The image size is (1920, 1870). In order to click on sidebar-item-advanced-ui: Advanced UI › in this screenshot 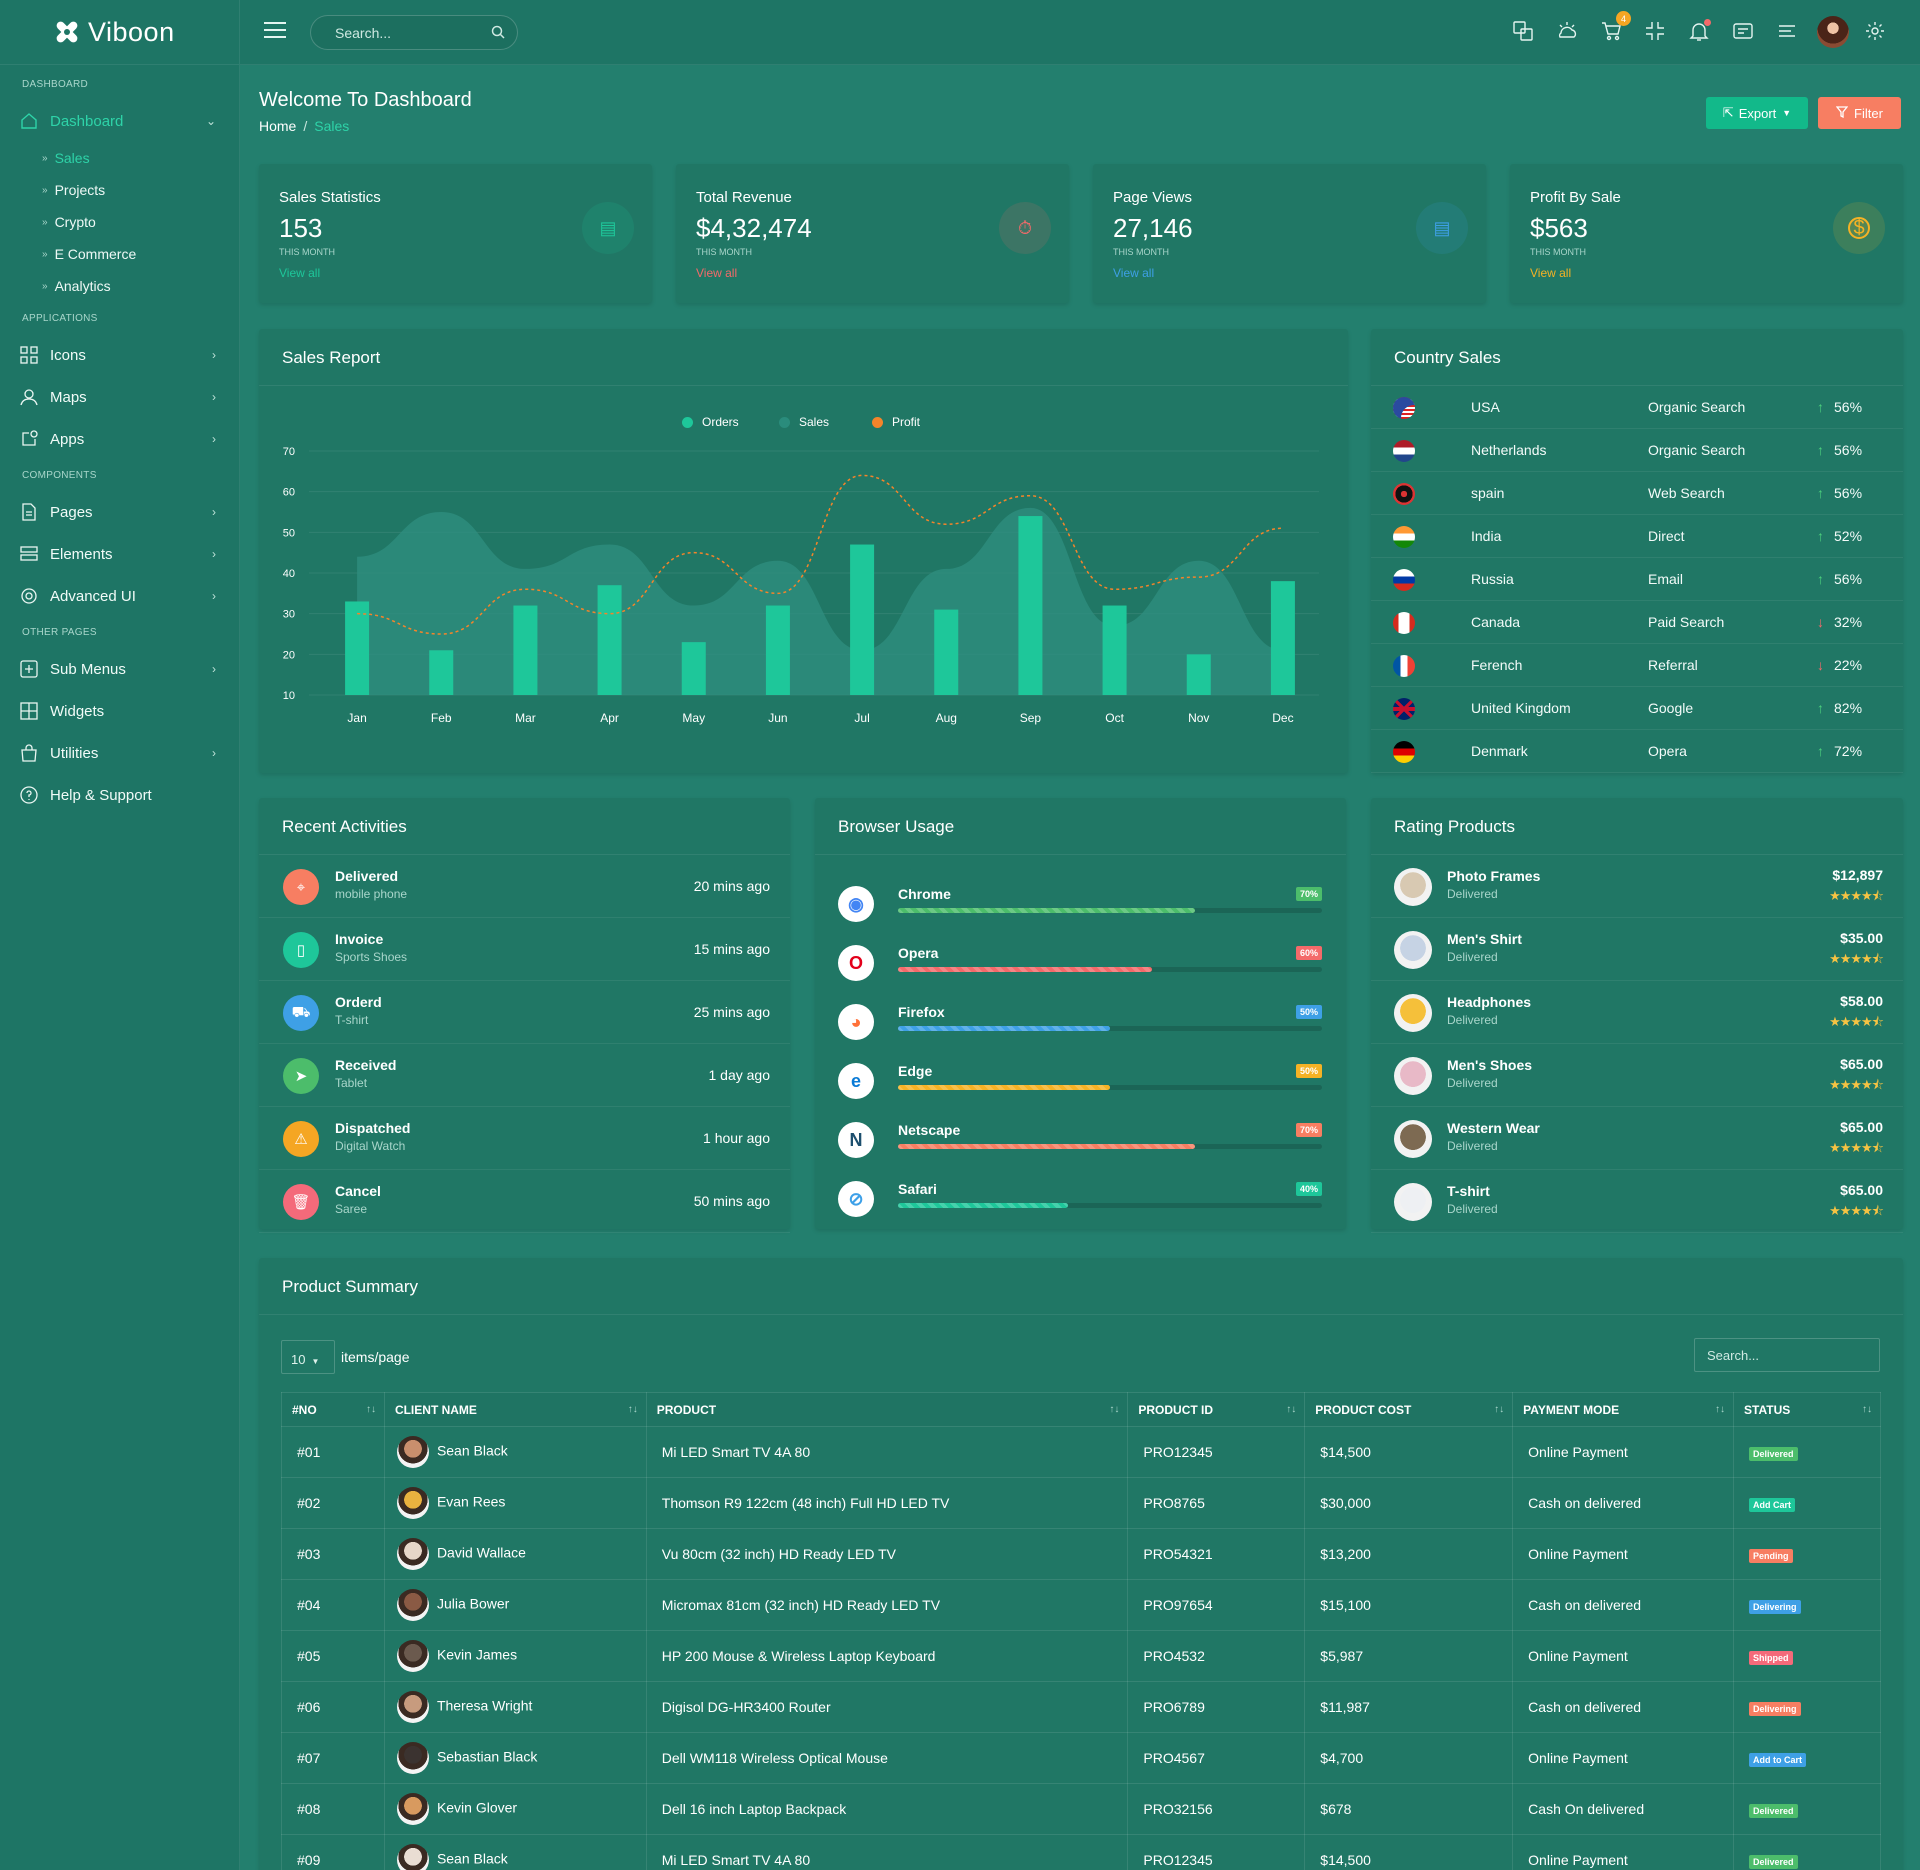, I will do `click(120, 596)`.